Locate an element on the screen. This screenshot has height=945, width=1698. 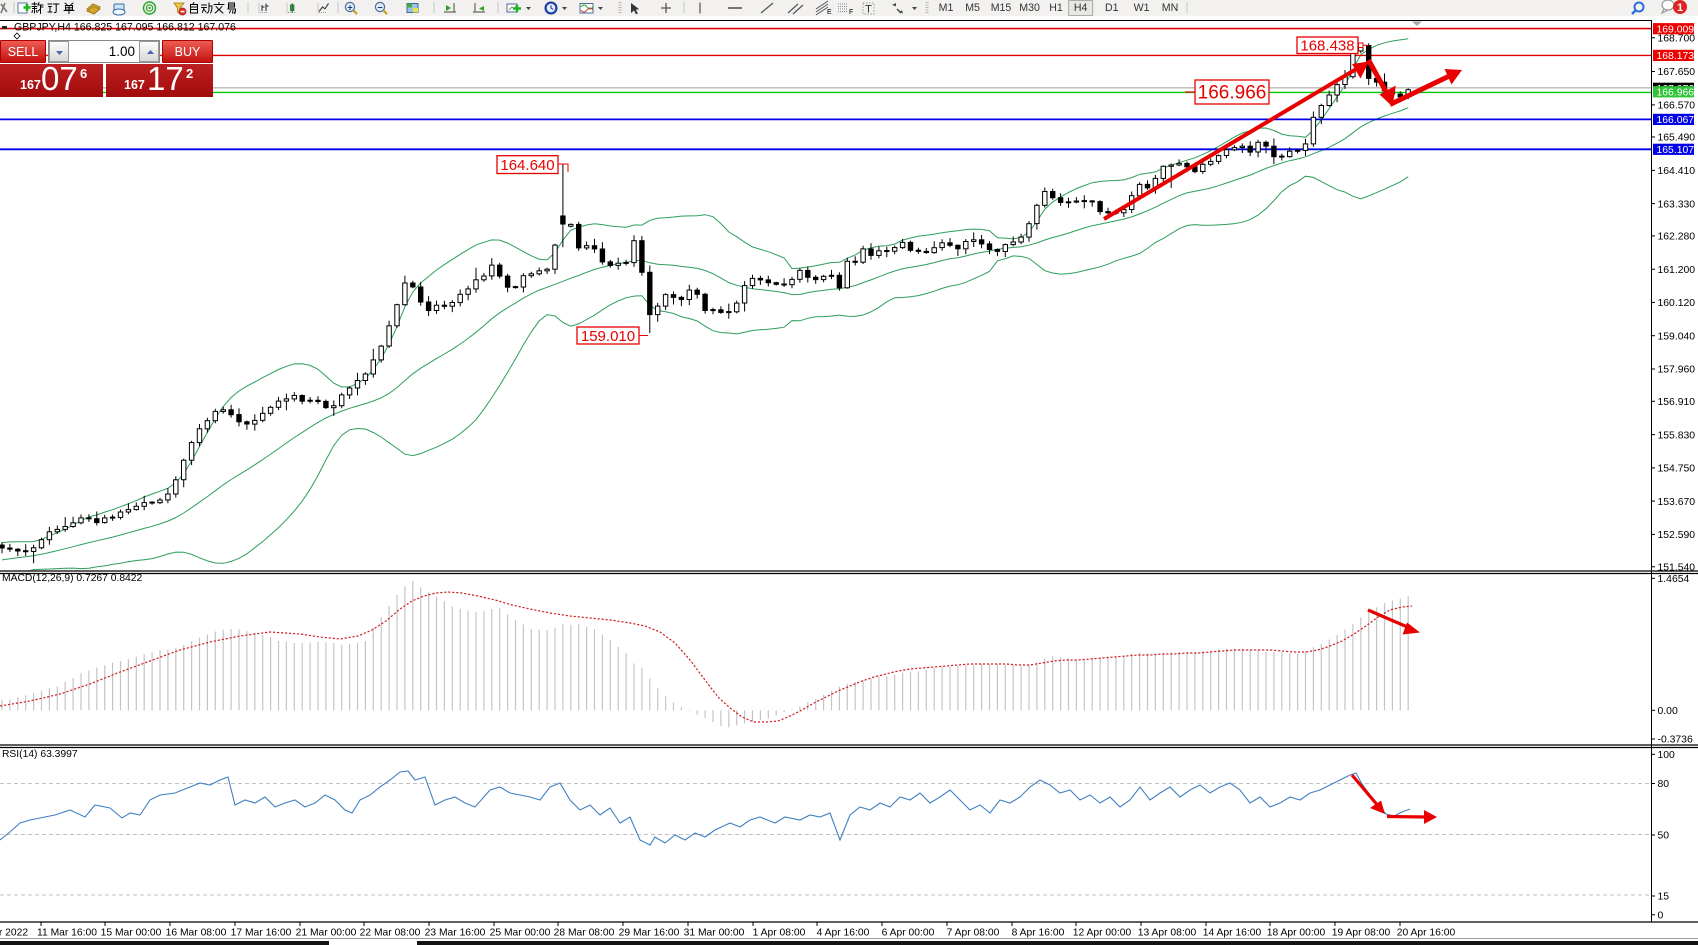
svg-text: M30 is located at coordinates (1029, 8).